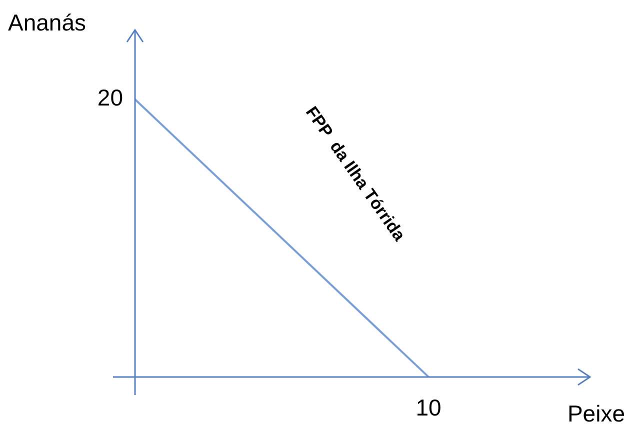 Image resolution: width=634 pixels, height=435 pixels. I want to click on y-axis-title: Ananás, so click(47, 22).